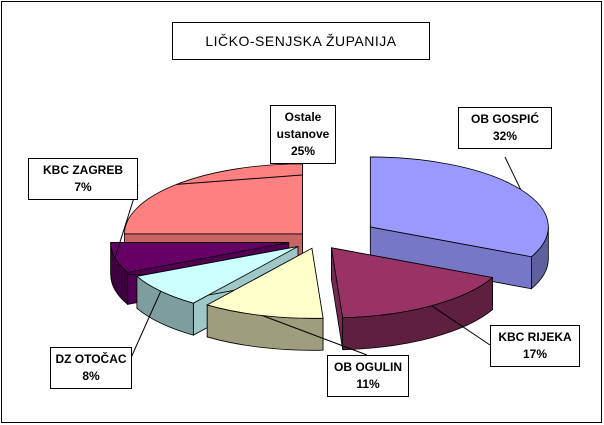  What do you see at coordinates (91, 376) in the screenshot?
I see `label-value: 8%` at bounding box center [91, 376].